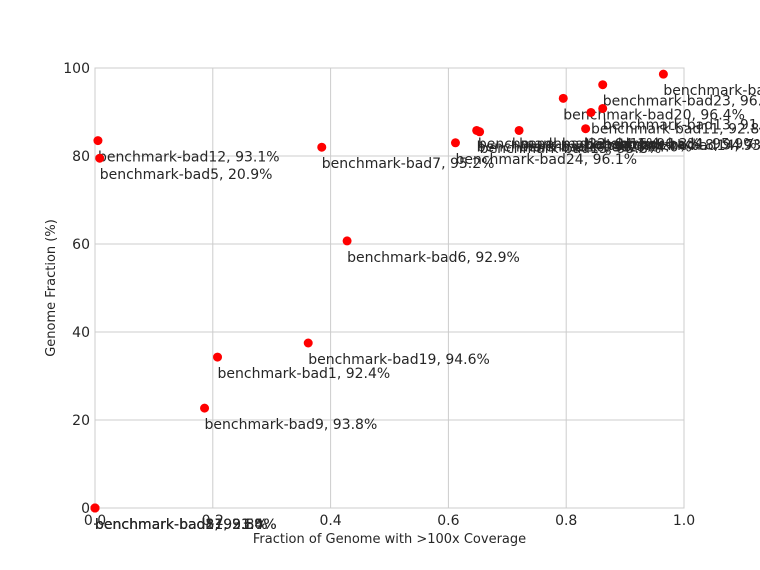 The width and height of the screenshot is (760, 570). I want to click on point-label: benchmark-bad17, 91.4%, so click(186, 525).